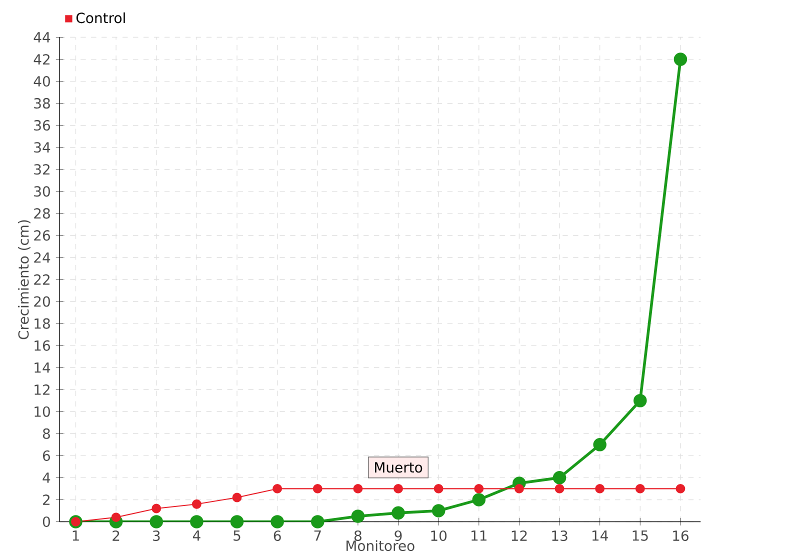 Image resolution: width=800 pixels, height=559 pixels. Describe the element at coordinates (42, 213) in the screenshot. I see `y-tick-label: 28` at that location.